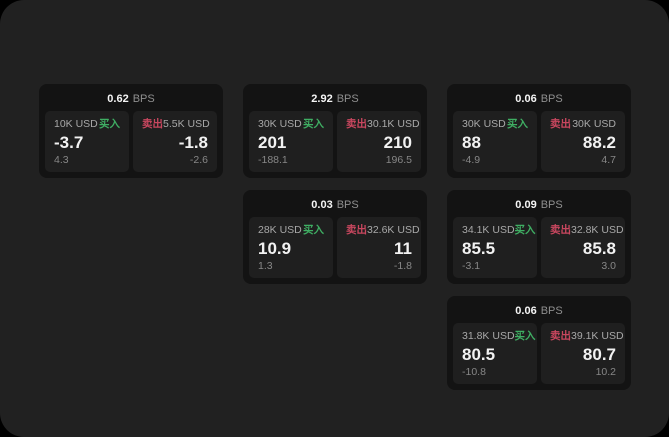  I want to click on buy-panel: 31.8K USD 买入 80.5 -10.8, so click(495, 353).